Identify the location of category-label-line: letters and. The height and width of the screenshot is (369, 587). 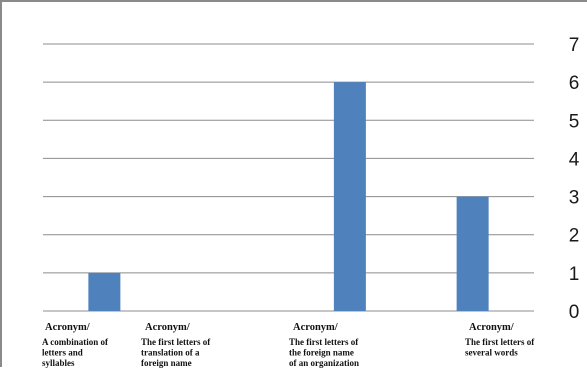
(62, 353).